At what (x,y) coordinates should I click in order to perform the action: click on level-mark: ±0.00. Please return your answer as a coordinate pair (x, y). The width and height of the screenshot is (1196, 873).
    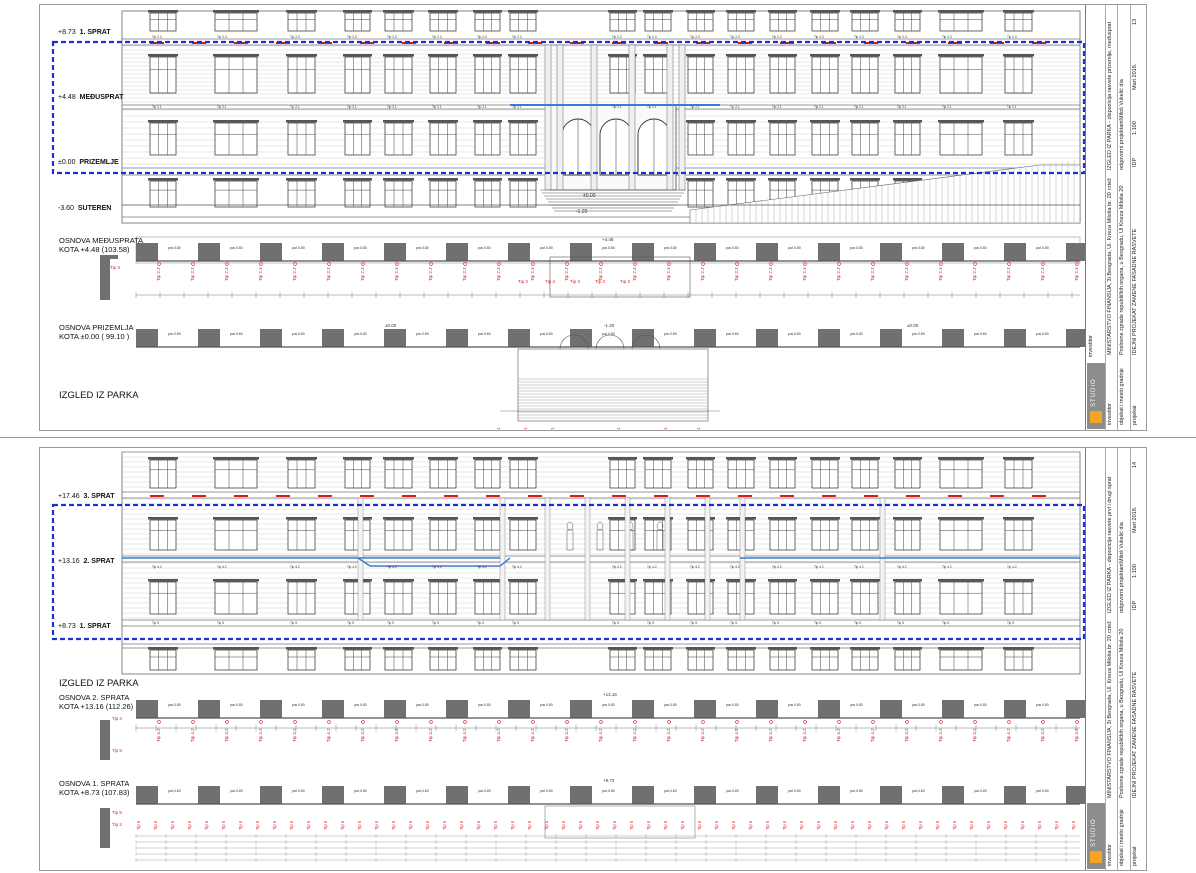
    Looking at the image, I should click on (589, 196).